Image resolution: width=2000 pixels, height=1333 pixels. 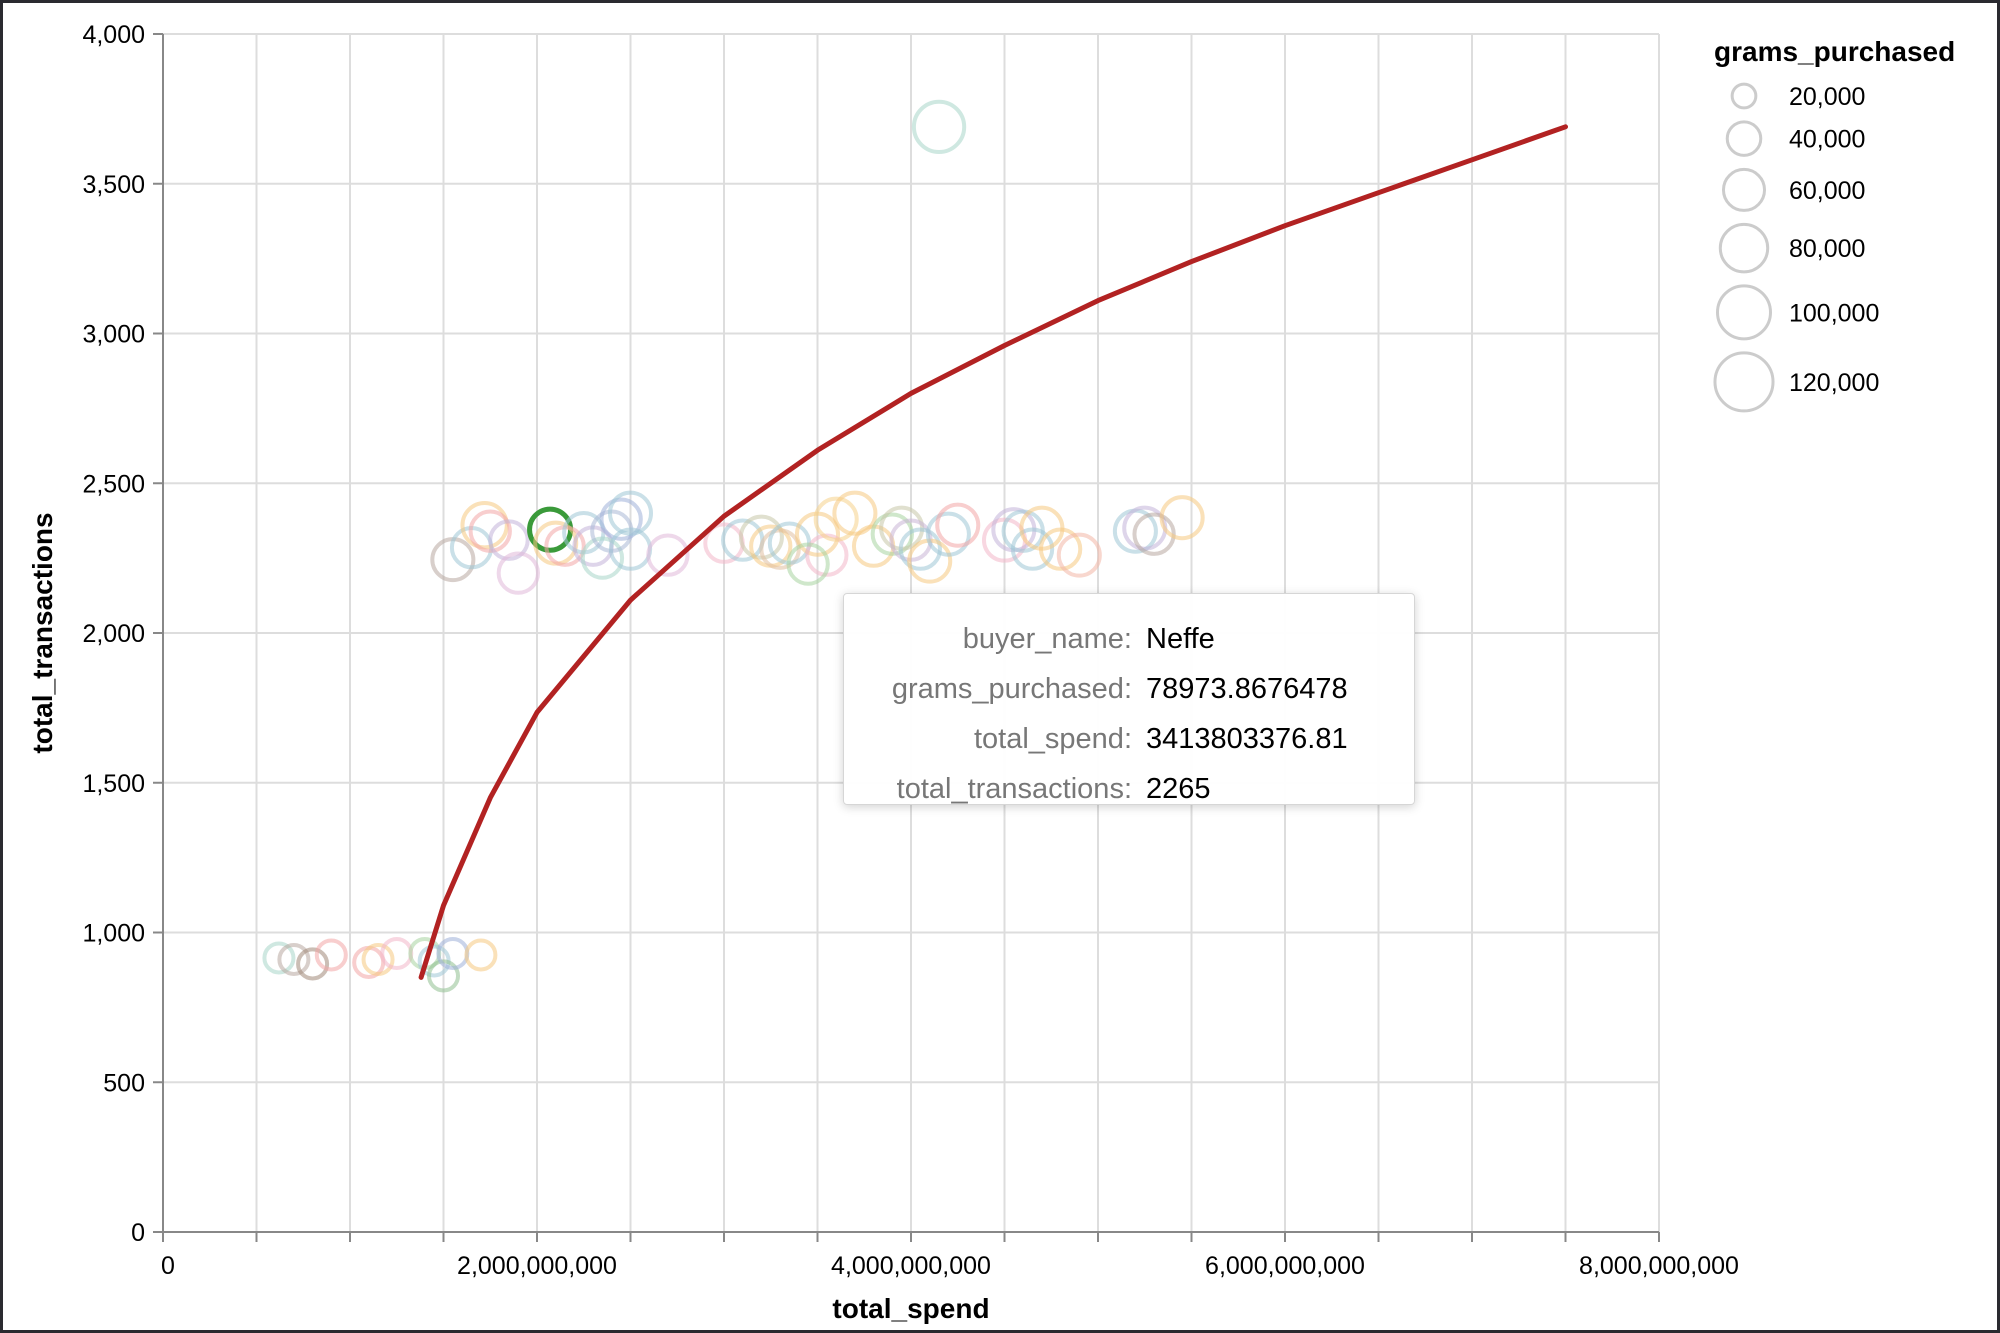 What do you see at coordinates (138, 1233) in the screenshot?
I see `y-tick-label: 0` at bounding box center [138, 1233].